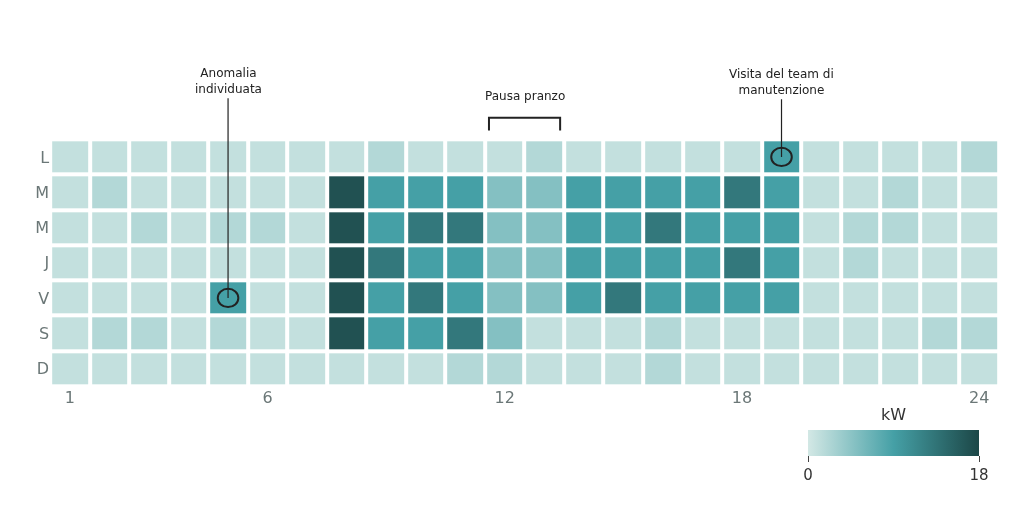 Image resolution: width=1024 pixels, height=513 pixels. Describe the element at coordinates (525, 96) in the screenshot. I see `text: Pausa pranzo` at that location.